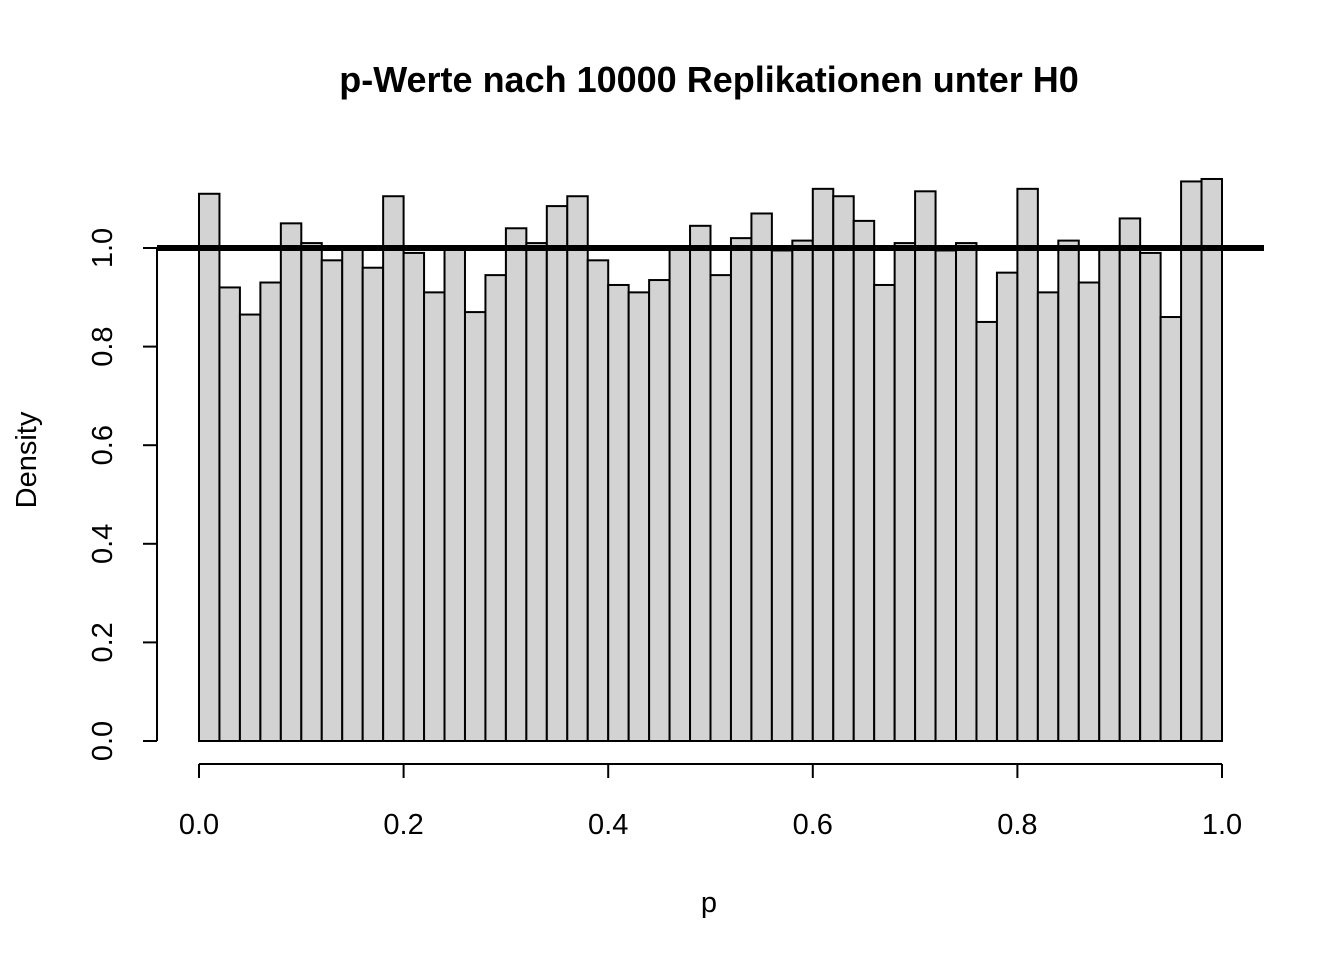  Describe the element at coordinates (103, 544) in the screenshot. I see `y-tick-label: 0.4` at that location.